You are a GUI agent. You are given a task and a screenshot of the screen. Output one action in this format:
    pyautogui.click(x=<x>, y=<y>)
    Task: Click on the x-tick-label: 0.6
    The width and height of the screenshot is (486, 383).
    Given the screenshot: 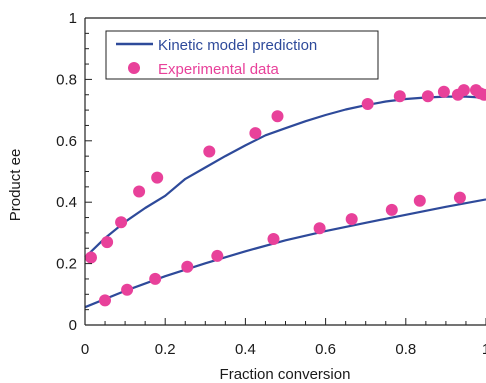 What is the action you would take?
    pyautogui.click(x=325, y=349)
    